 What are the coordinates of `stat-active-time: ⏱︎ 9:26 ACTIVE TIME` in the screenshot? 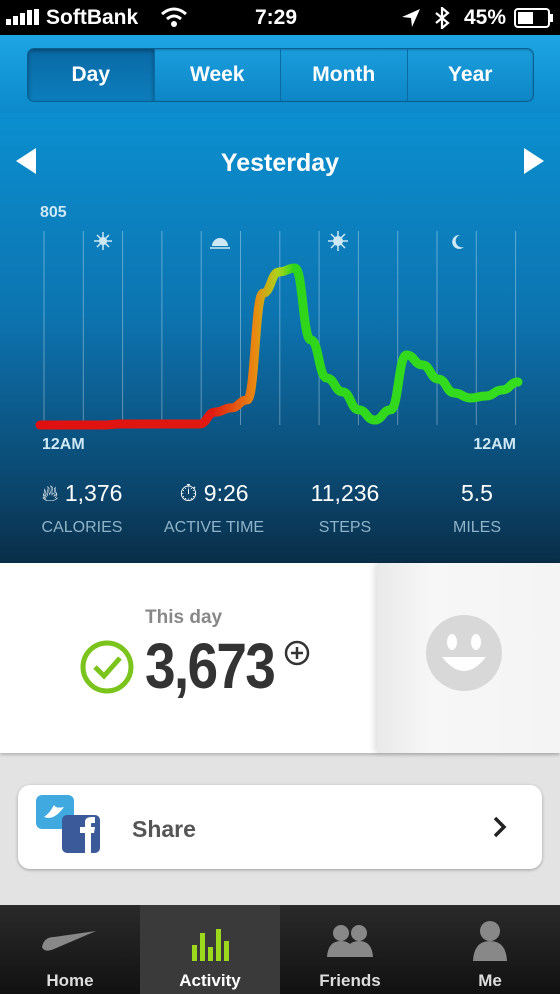 It's located at (214, 508).